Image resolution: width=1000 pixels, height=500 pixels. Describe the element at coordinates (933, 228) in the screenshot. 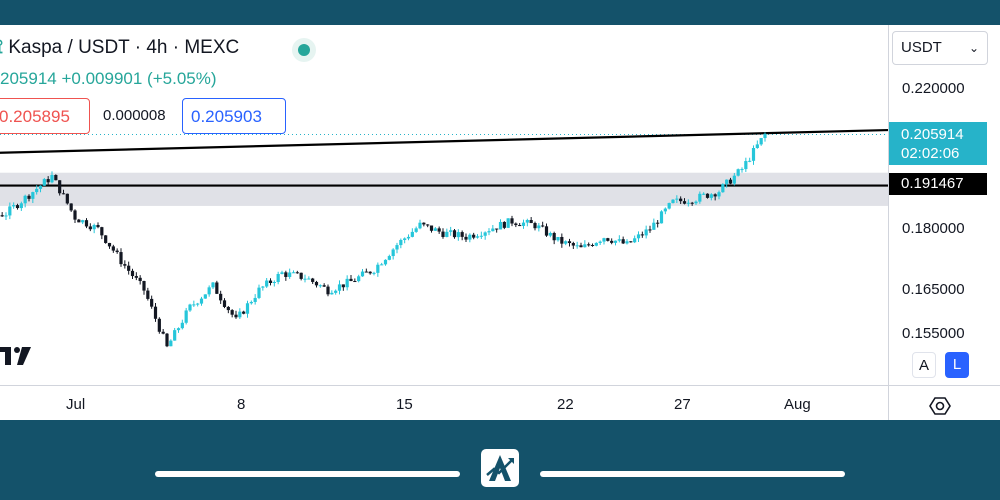

I see `price-tick: 0.180000` at that location.